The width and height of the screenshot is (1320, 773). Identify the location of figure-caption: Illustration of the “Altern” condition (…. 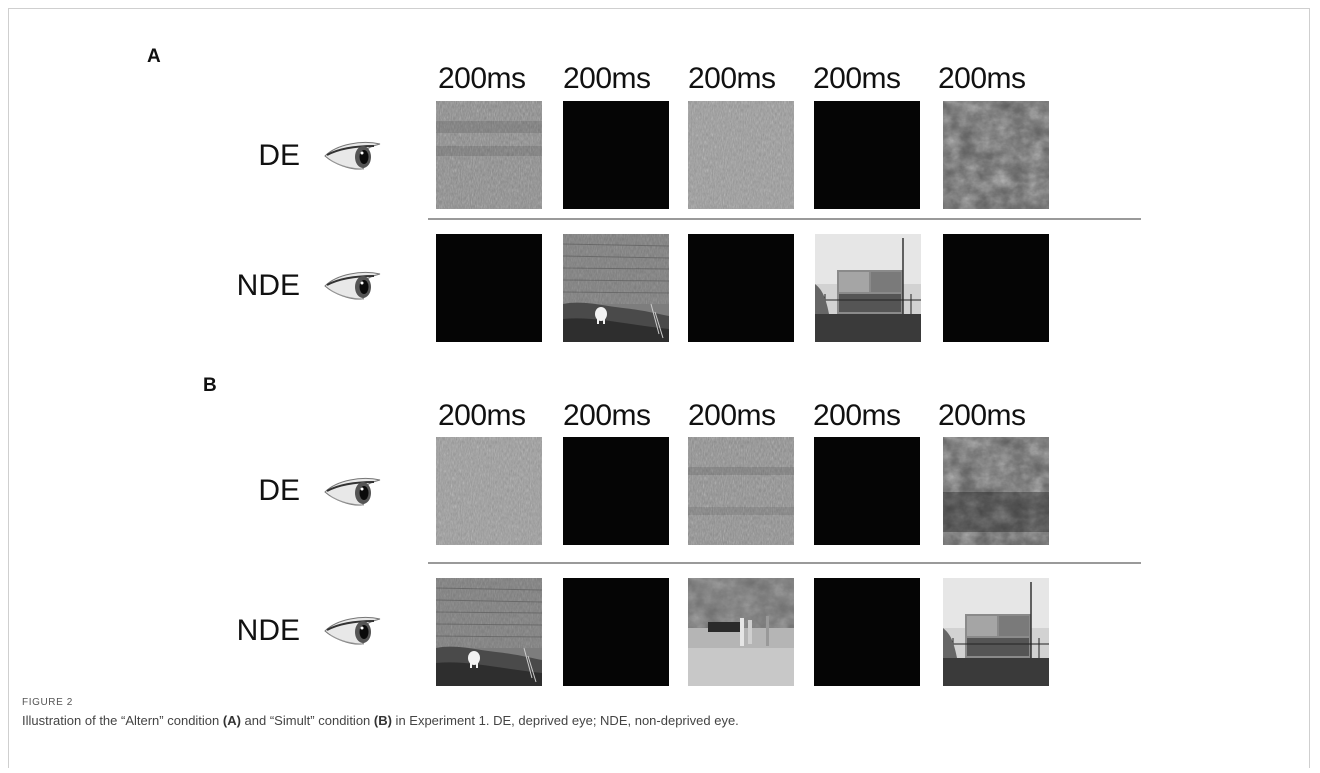
(380, 720).